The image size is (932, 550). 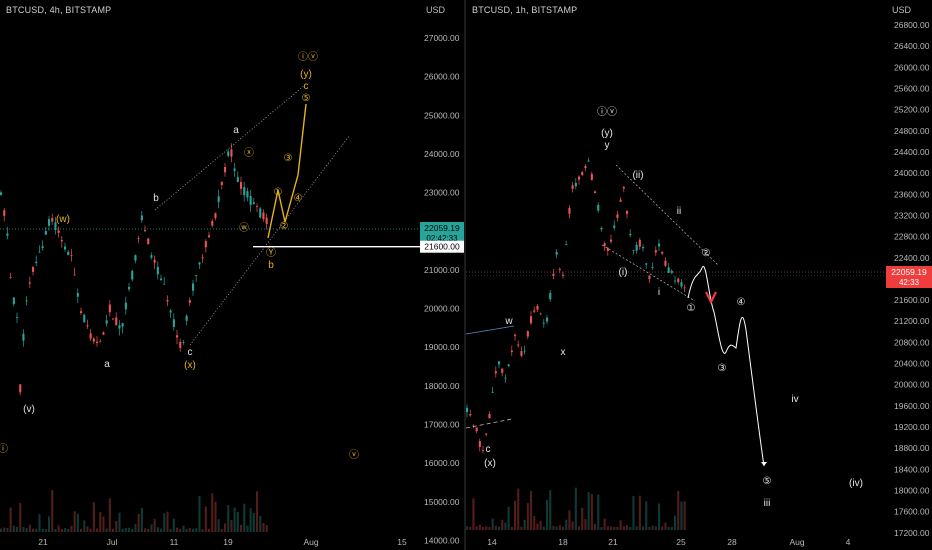 What do you see at coordinates (442, 463) in the screenshot?
I see `price-tick-label: 16000.00` at bounding box center [442, 463].